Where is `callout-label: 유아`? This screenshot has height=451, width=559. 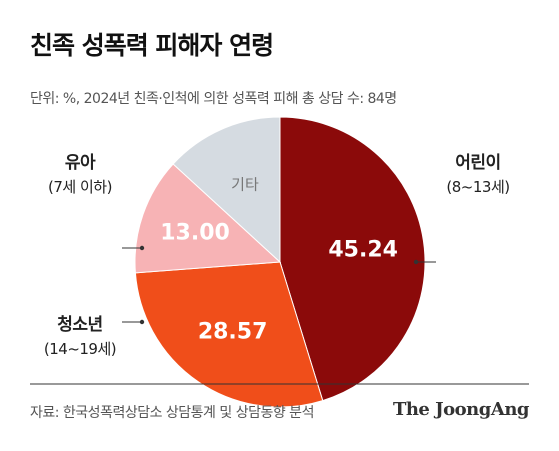 callout-label: 유아 is located at coordinates (80, 163).